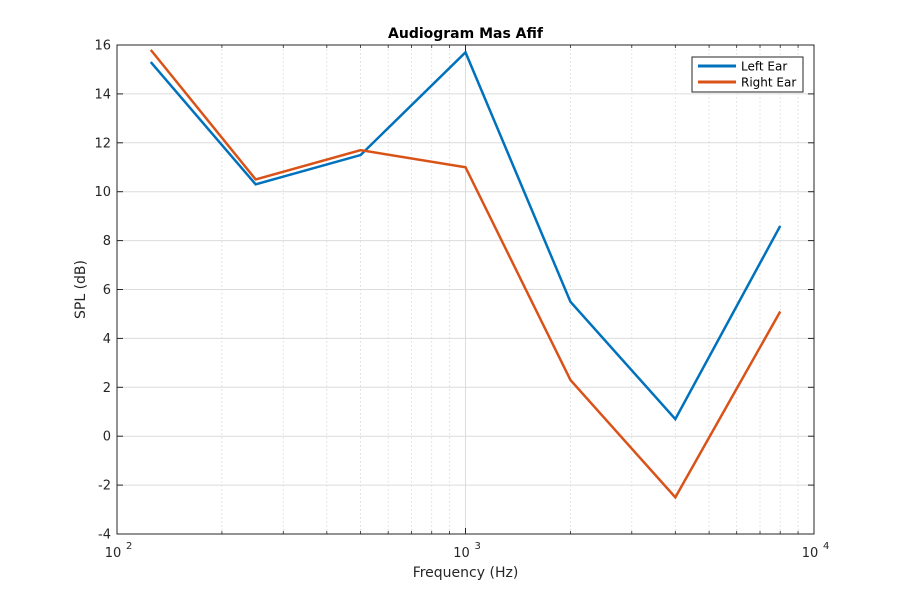 Image resolution: width=900 pixels, height=600 pixels. Describe the element at coordinates (129, 546) in the screenshot. I see `x-tick-label-exponent: 2` at that location.